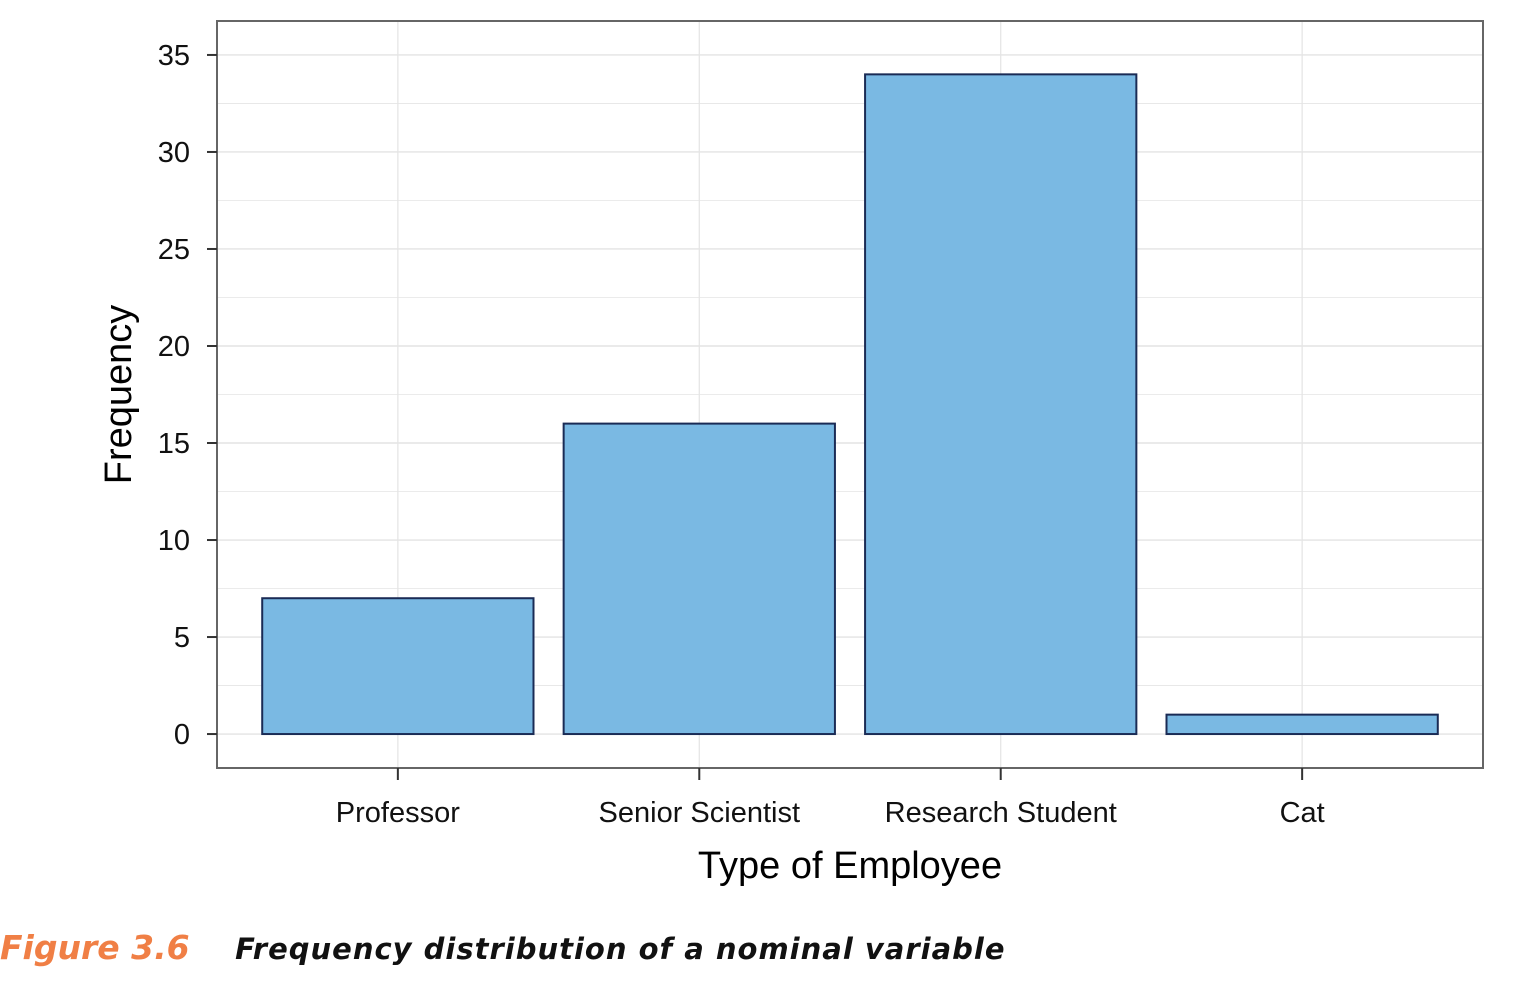  Describe the element at coordinates (187, 395) in the screenshot. I see `y-axis-ticks: 0 5 10 15 20 25 30 35` at that location.